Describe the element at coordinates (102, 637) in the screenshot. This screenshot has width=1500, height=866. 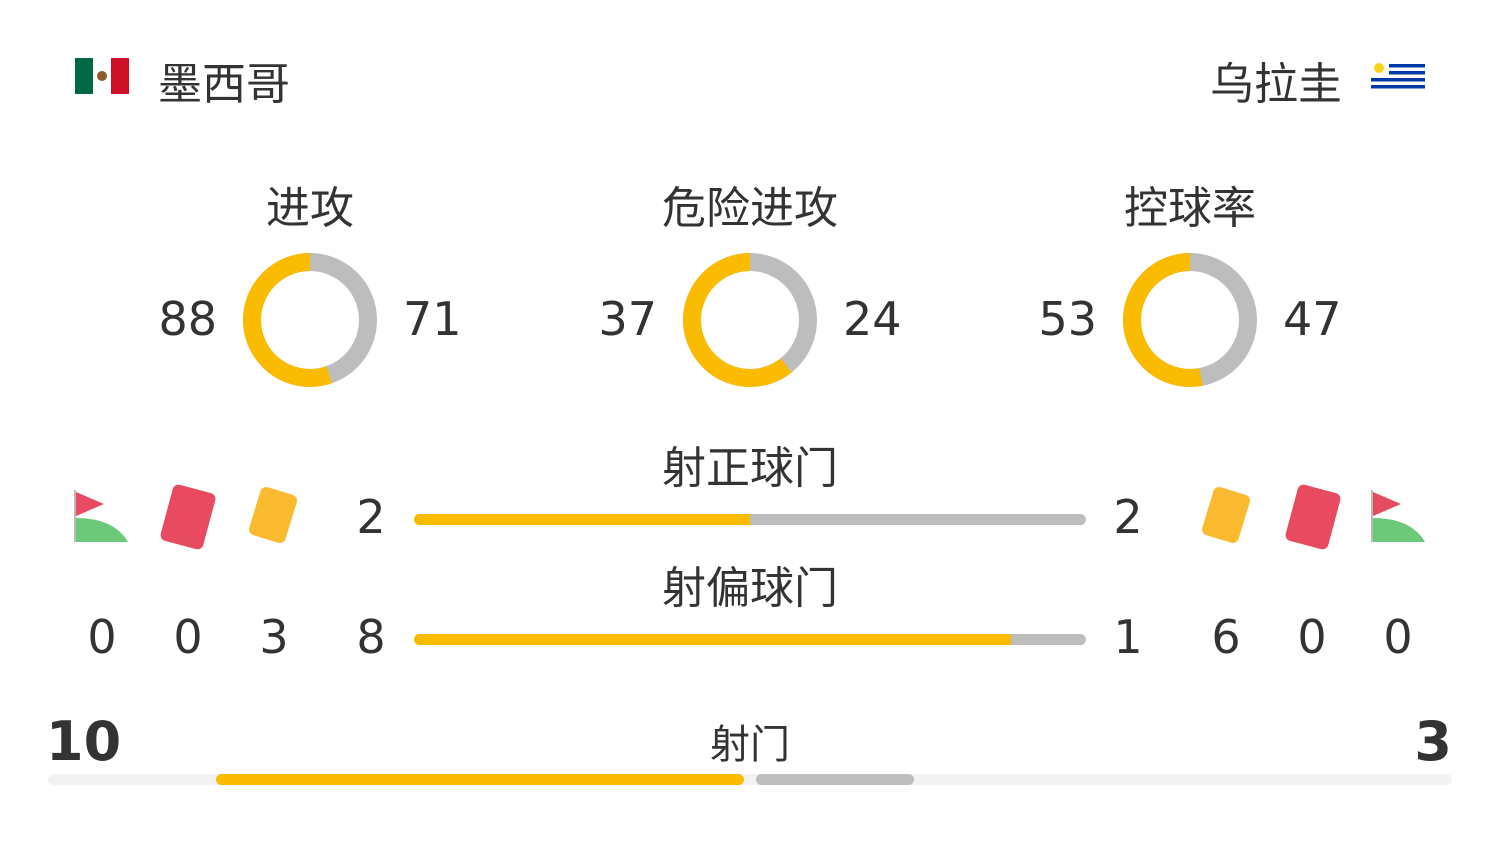
I see `home-corners: 0` at that location.